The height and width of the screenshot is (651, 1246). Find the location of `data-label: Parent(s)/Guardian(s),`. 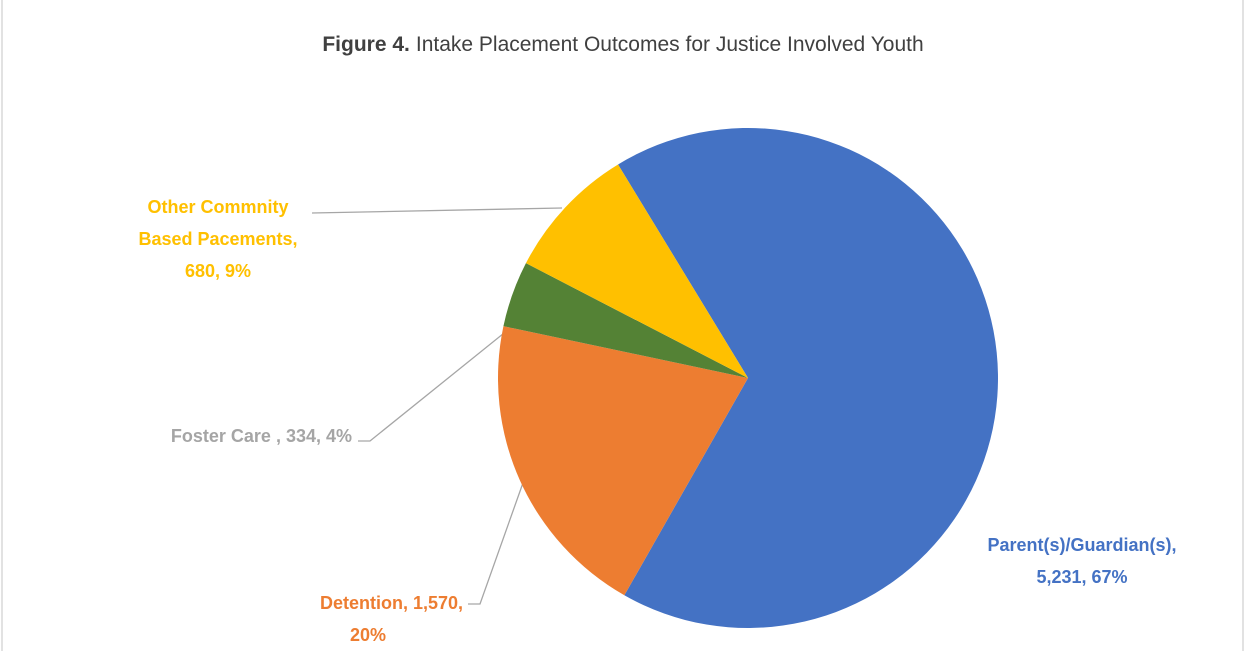

data-label: Parent(s)/Guardian(s), is located at coordinates (1081, 545).